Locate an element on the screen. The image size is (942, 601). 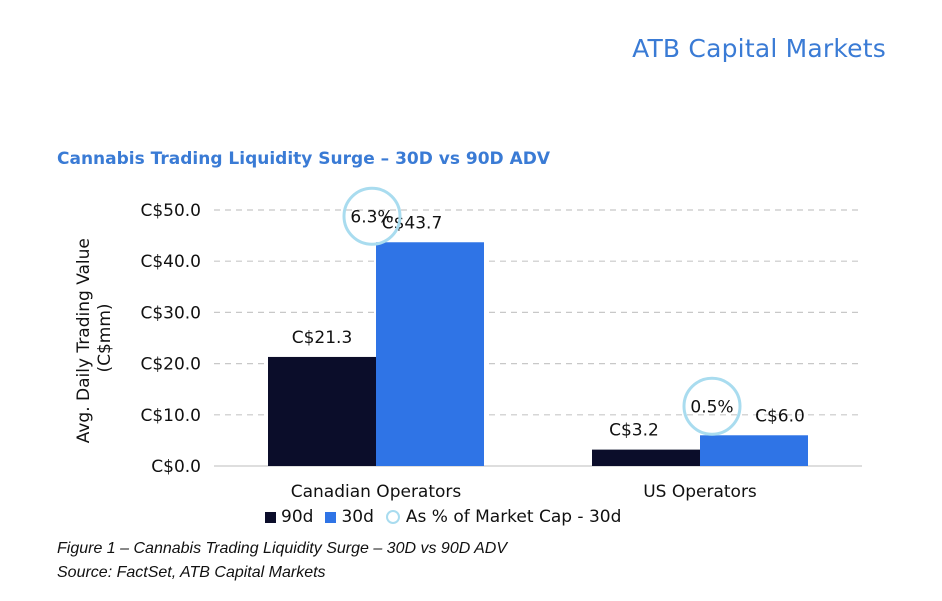
legend-label-market-cap: As % of Market Cap - 30d is located at coordinates (513, 517).